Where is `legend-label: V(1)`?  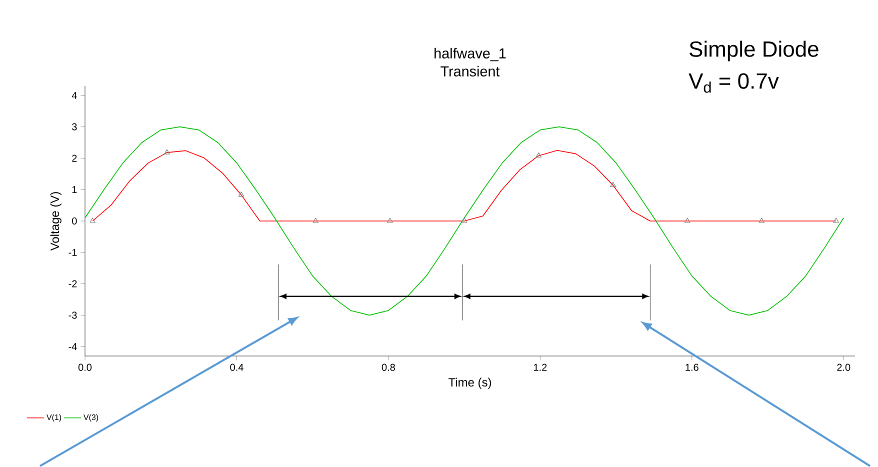 legend-label: V(1) is located at coordinates (54, 418).